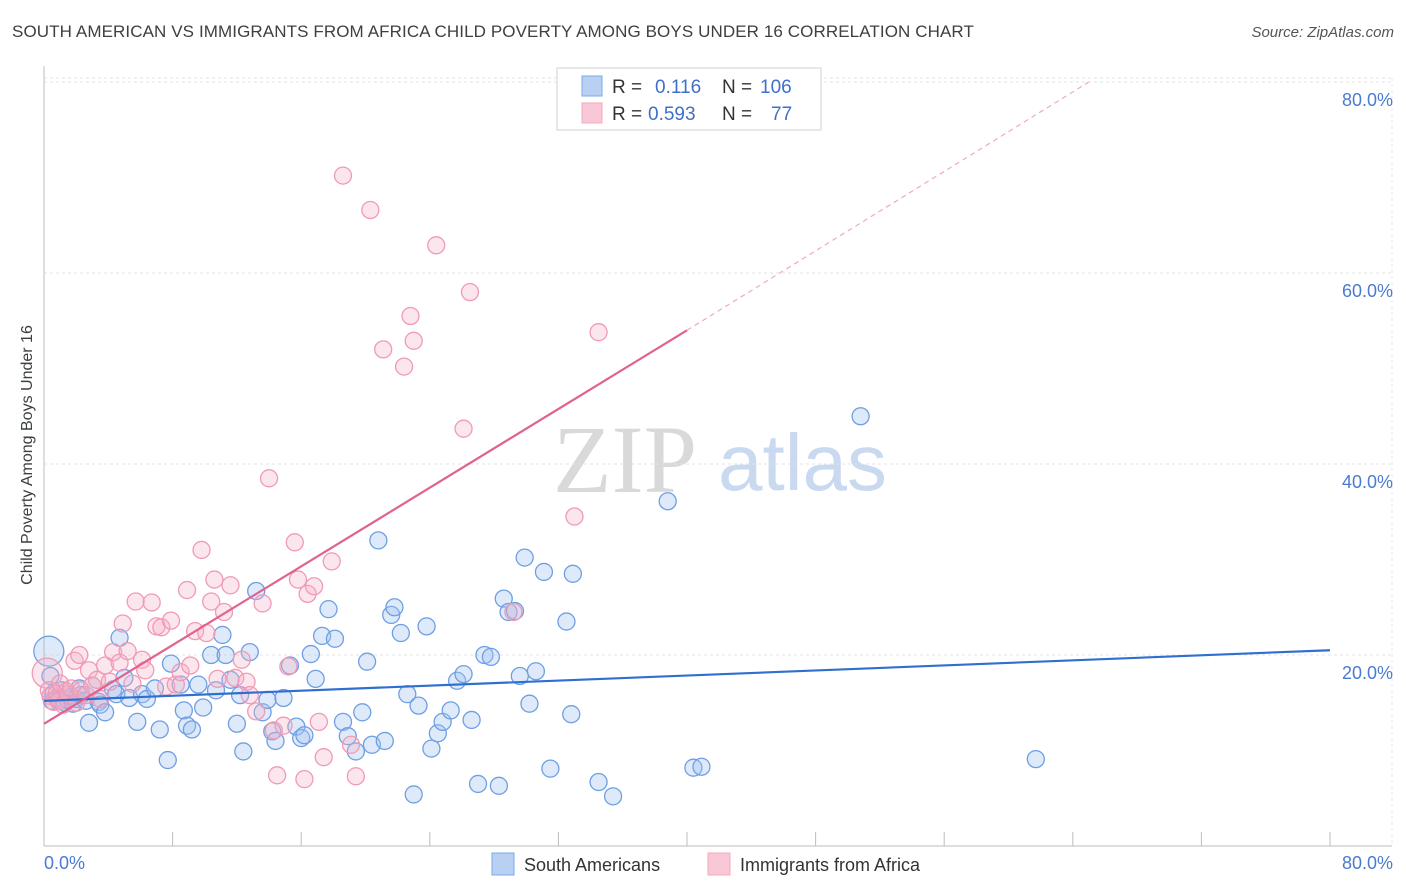 The height and width of the screenshot is (892, 1406). I want to click on series-legend: South Americans Immigrants from Africa, so click(706, 864).